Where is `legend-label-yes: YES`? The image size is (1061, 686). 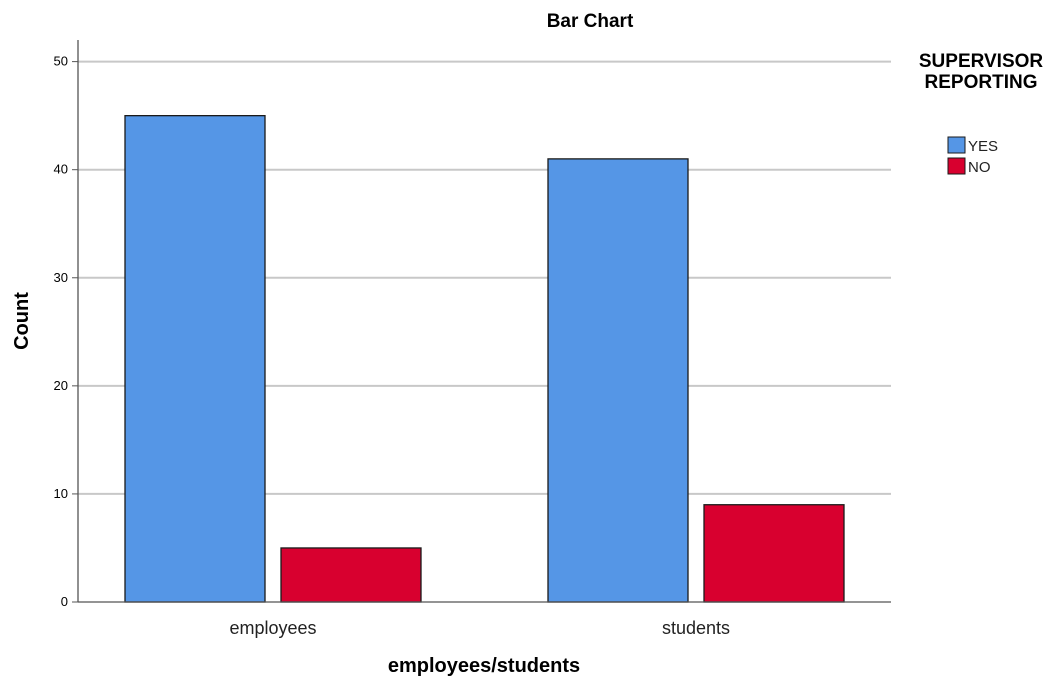
legend-label-yes: YES is located at coordinates (983, 146).